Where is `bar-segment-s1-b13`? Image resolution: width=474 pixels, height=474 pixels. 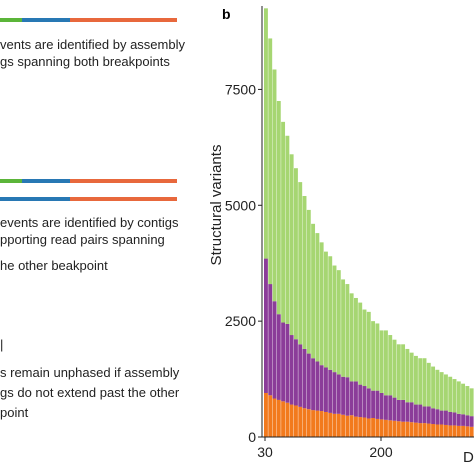 bar-segment-s1-b13 is located at coordinates (321, 388).